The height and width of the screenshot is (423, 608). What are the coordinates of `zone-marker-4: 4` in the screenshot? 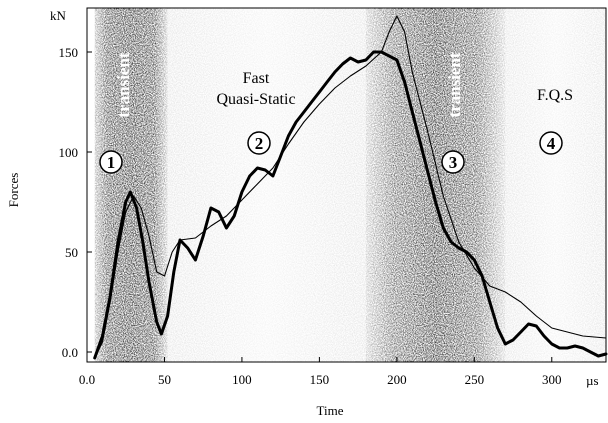 It's located at (551, 143).